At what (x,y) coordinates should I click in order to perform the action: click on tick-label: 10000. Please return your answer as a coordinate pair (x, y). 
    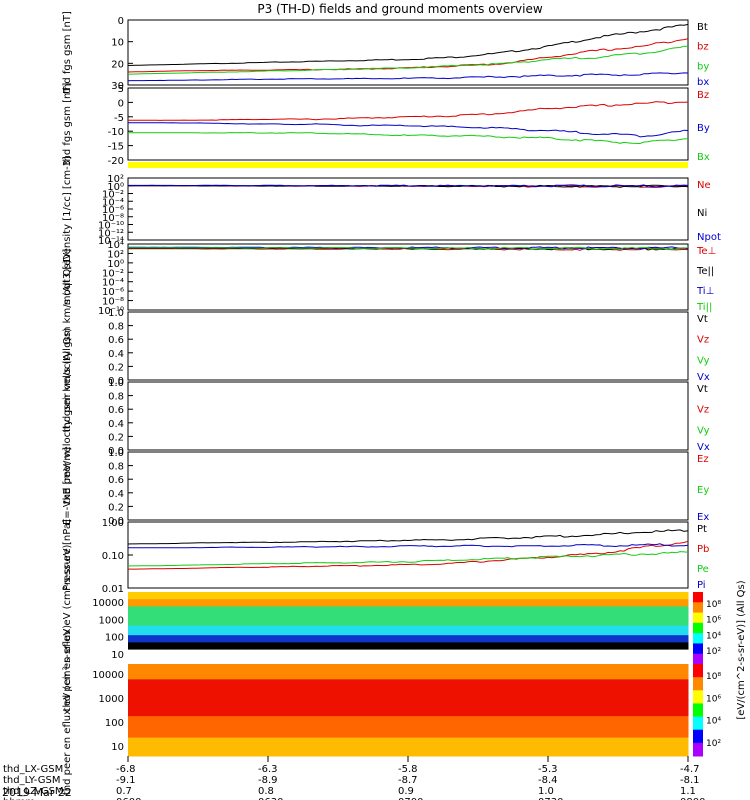
    Looking at the image, I should click on (108, 603).